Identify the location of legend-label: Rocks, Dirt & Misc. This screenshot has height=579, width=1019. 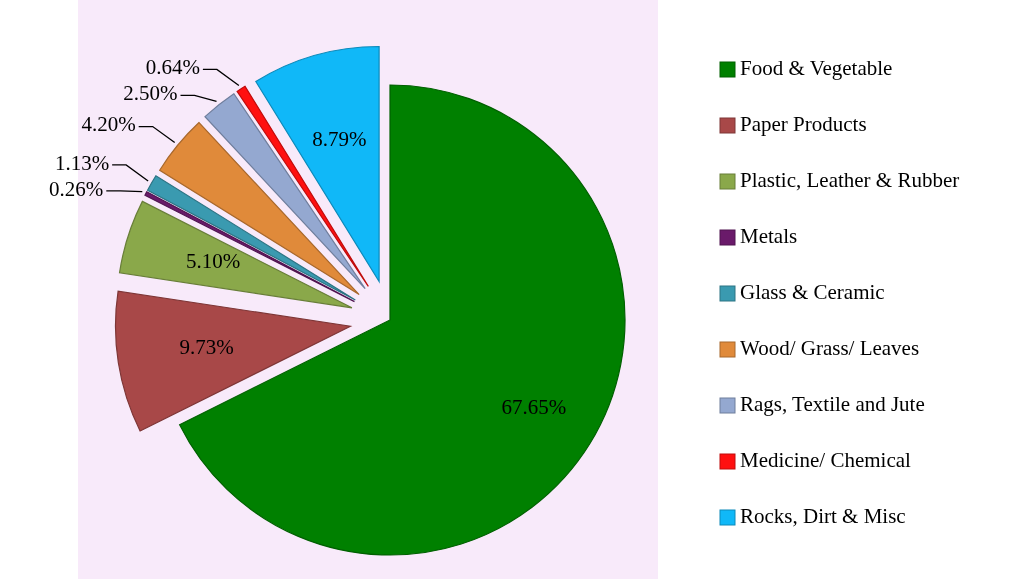
(823, 515).